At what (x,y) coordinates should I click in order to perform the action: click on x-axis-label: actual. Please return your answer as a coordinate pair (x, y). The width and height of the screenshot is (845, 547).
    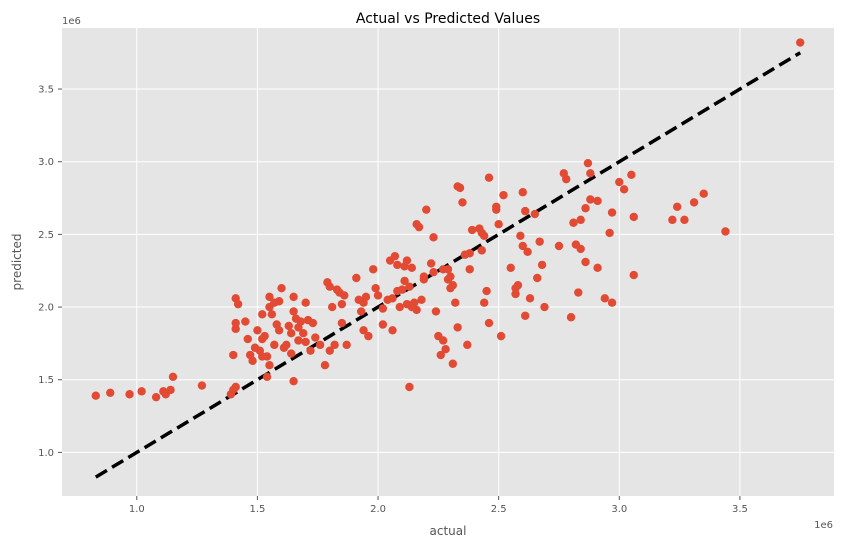
    Looking at the image, I should click on (448, 531).